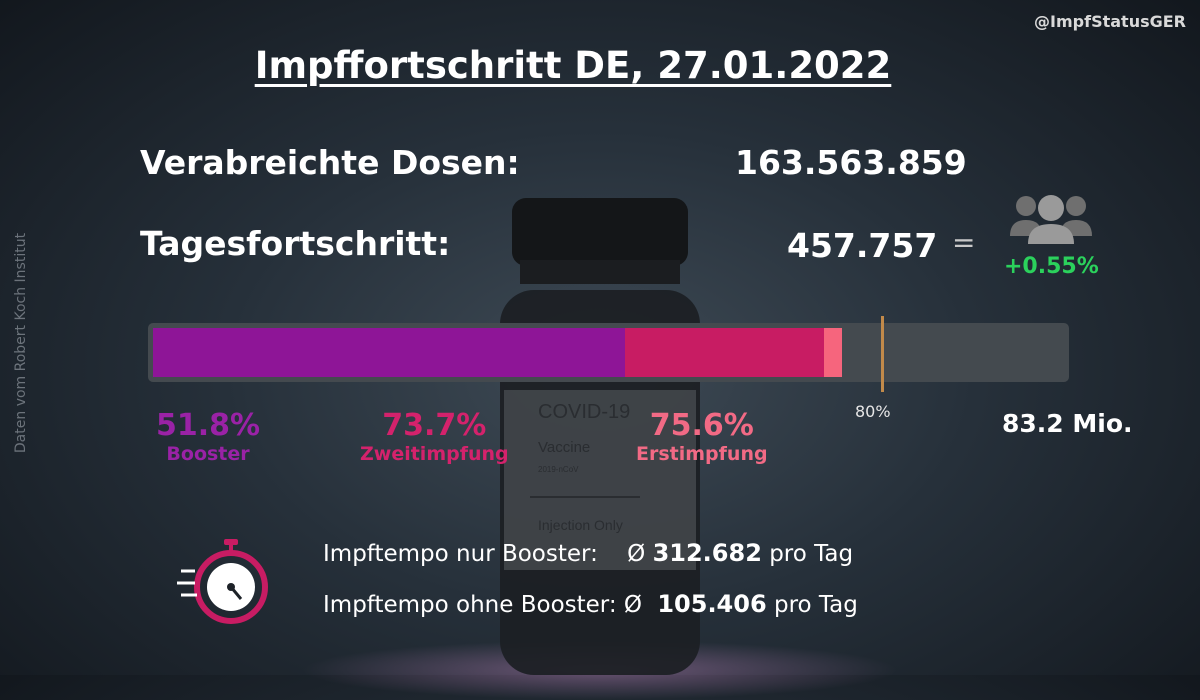 The image size is (1200, 700). What do you see at coordinates (580, 525) in the screenshot?
I see `svg-text: Injection Only` at bounding box center [580, 525].